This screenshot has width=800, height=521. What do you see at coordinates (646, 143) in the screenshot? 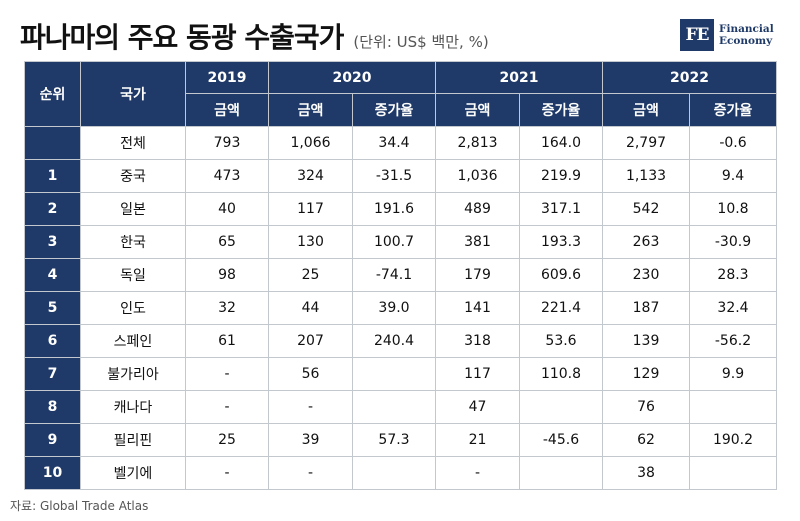
I see `value-cell: 2,797` at bounding box center [646, 143].